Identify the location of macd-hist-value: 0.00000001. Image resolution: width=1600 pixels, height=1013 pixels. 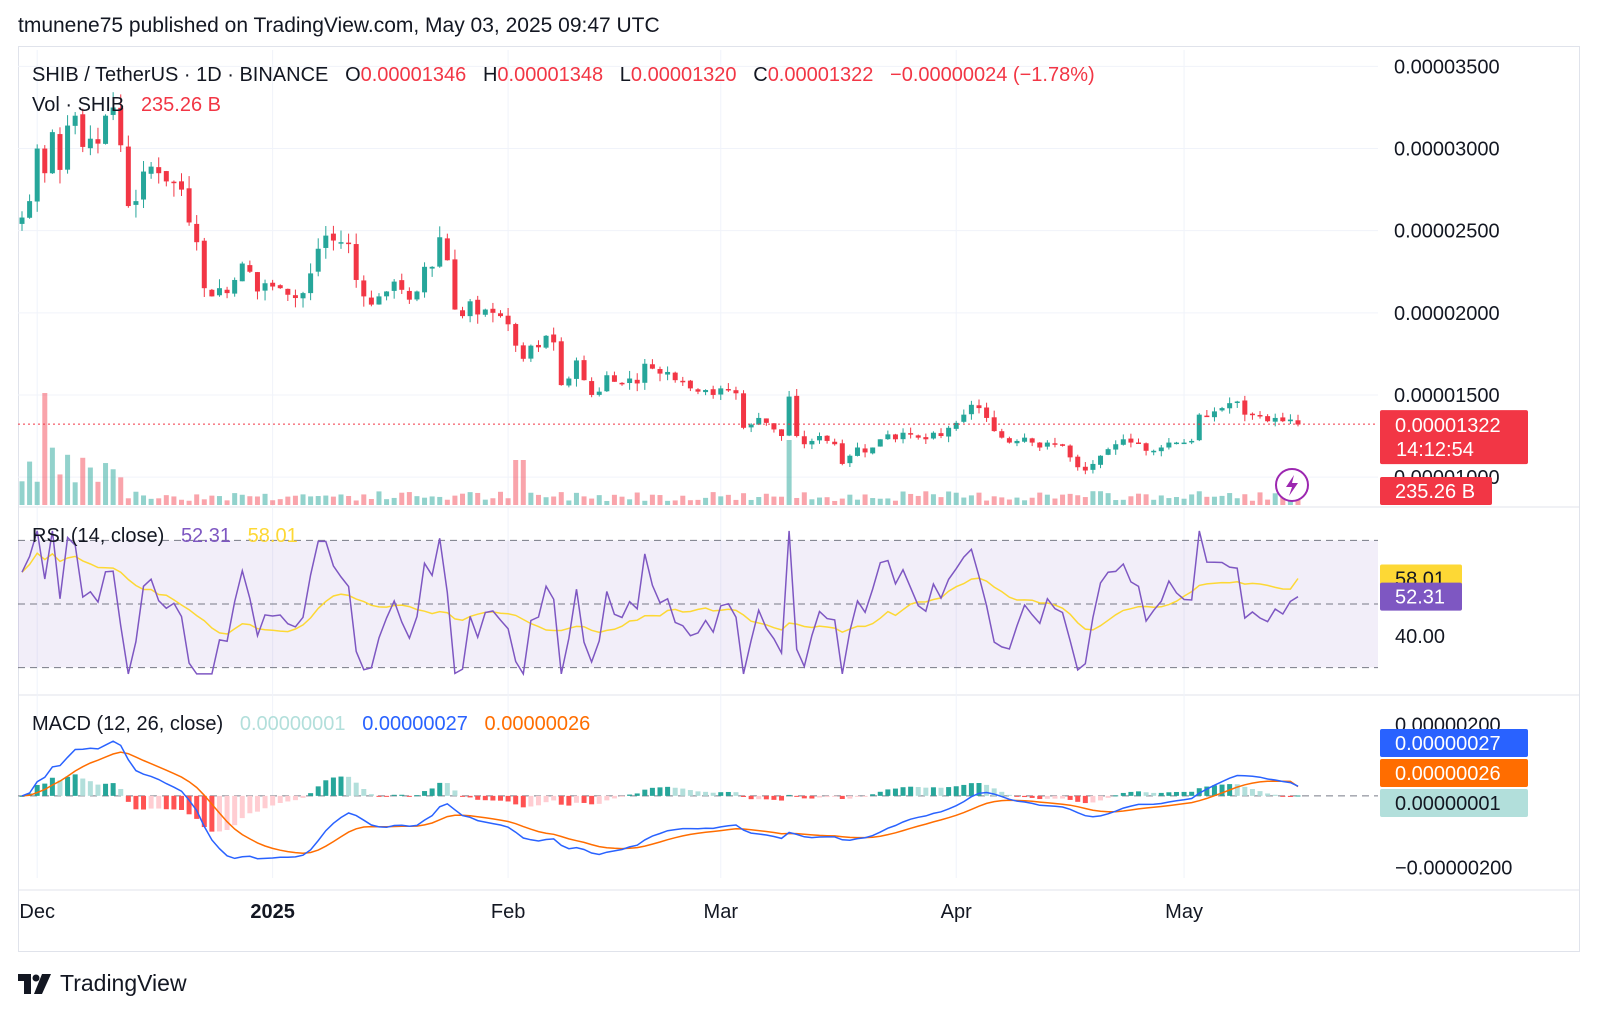
(292, 724).